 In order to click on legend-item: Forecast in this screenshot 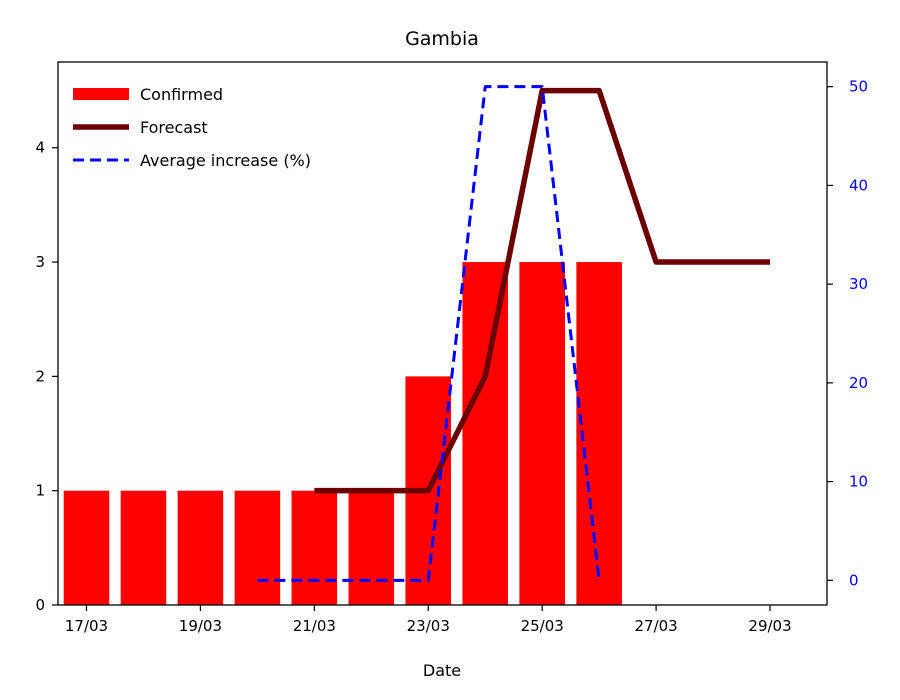, I will do `click(140, 127)`.